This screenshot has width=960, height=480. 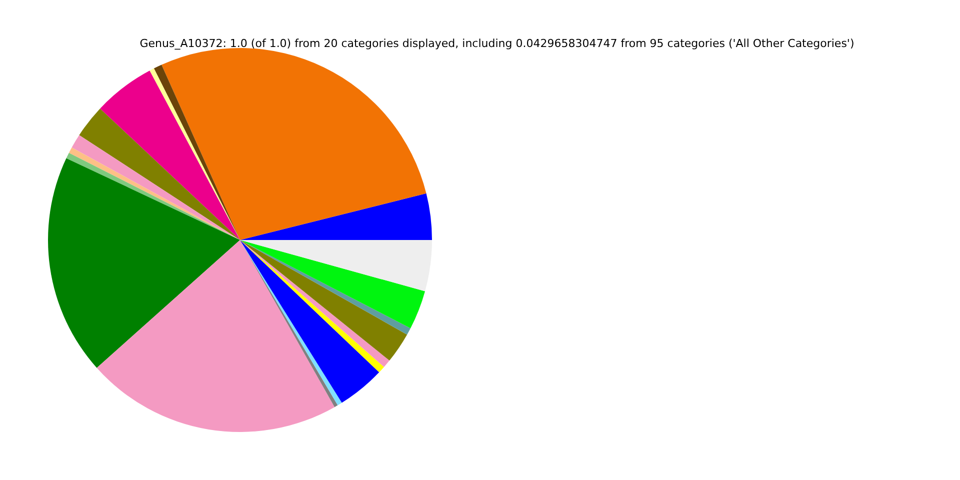 I want to click on text: Genus_A10372: 1.0 (of 1.0) from 20 categories displayed, including 0.0429658304747 from 95 categories ('All Other Categories'), so click(x=497, y=43).